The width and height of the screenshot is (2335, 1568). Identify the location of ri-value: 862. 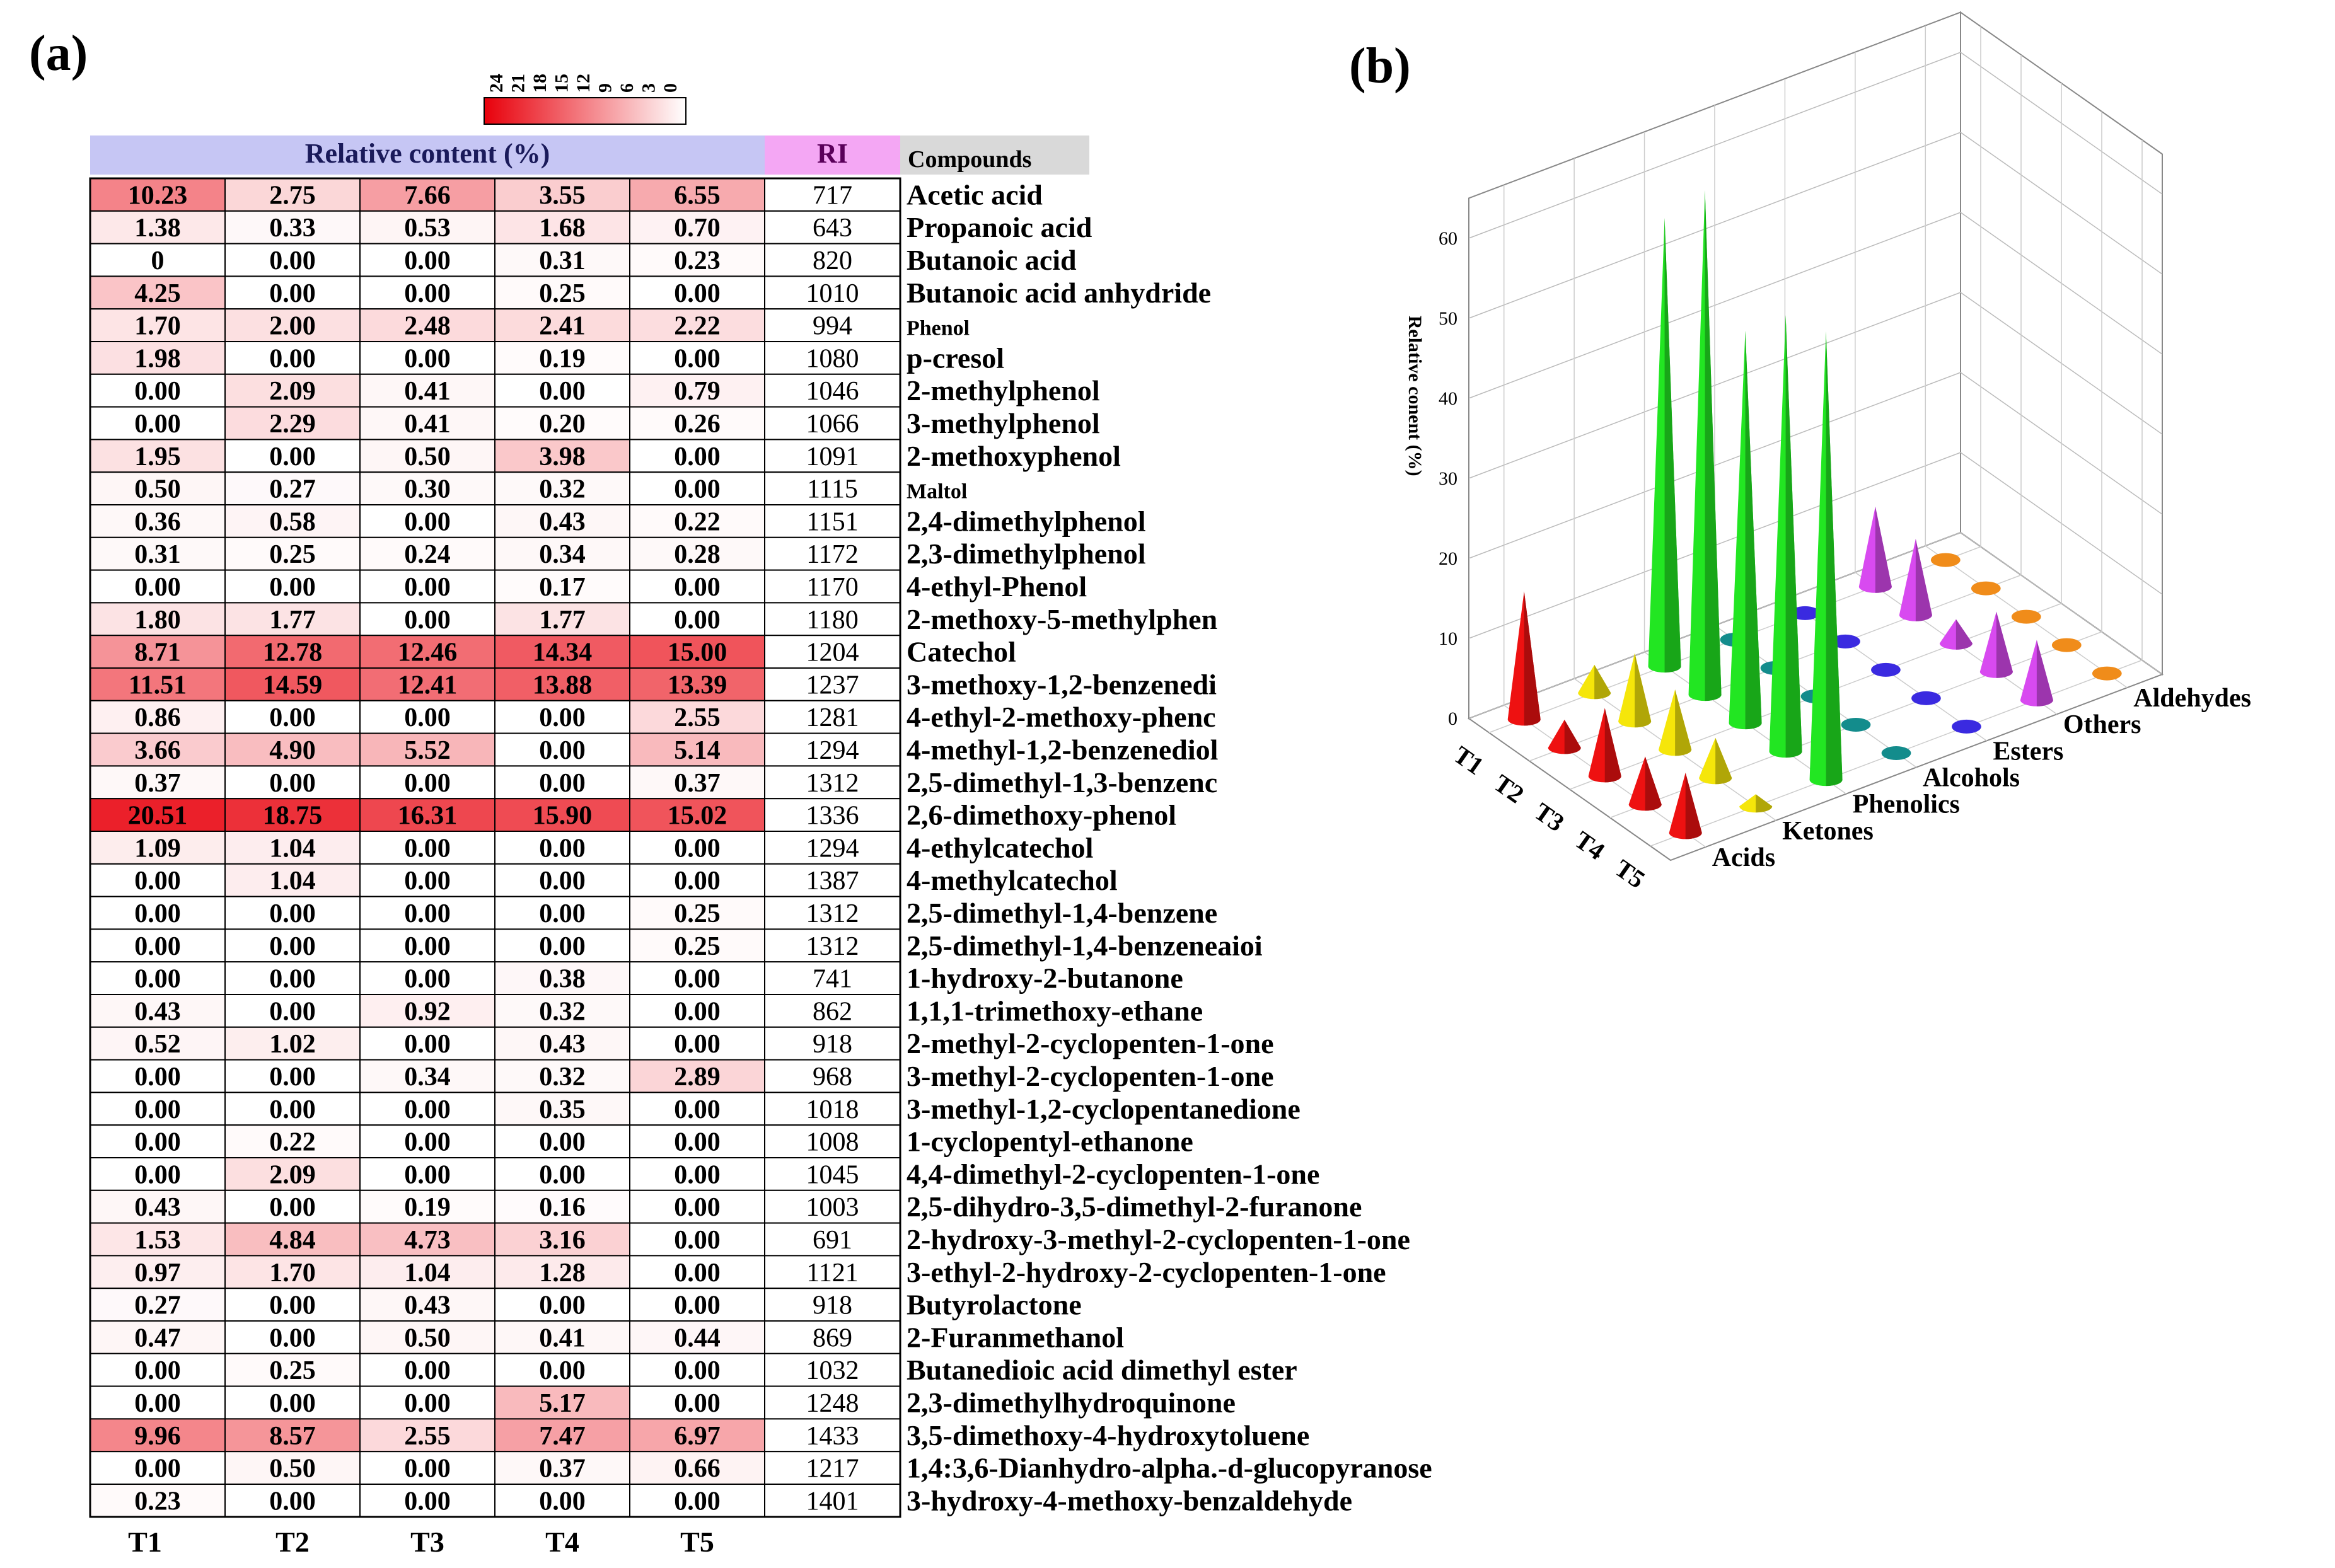
(832, 1012).